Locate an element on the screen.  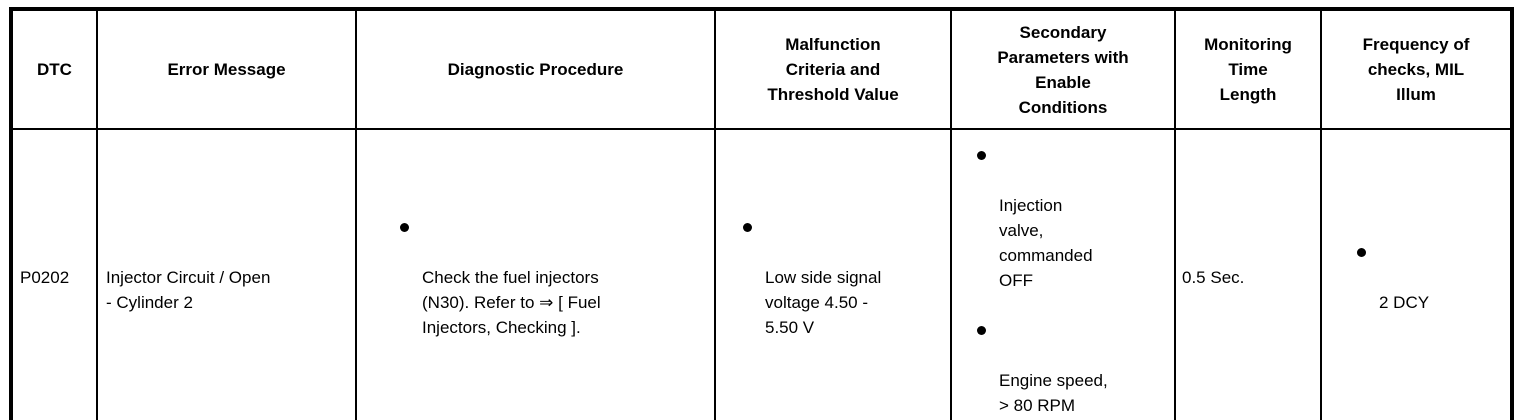
secondary-parameter-text: Engine speed, > 80 RPM is located at coordinates (1053, 393).